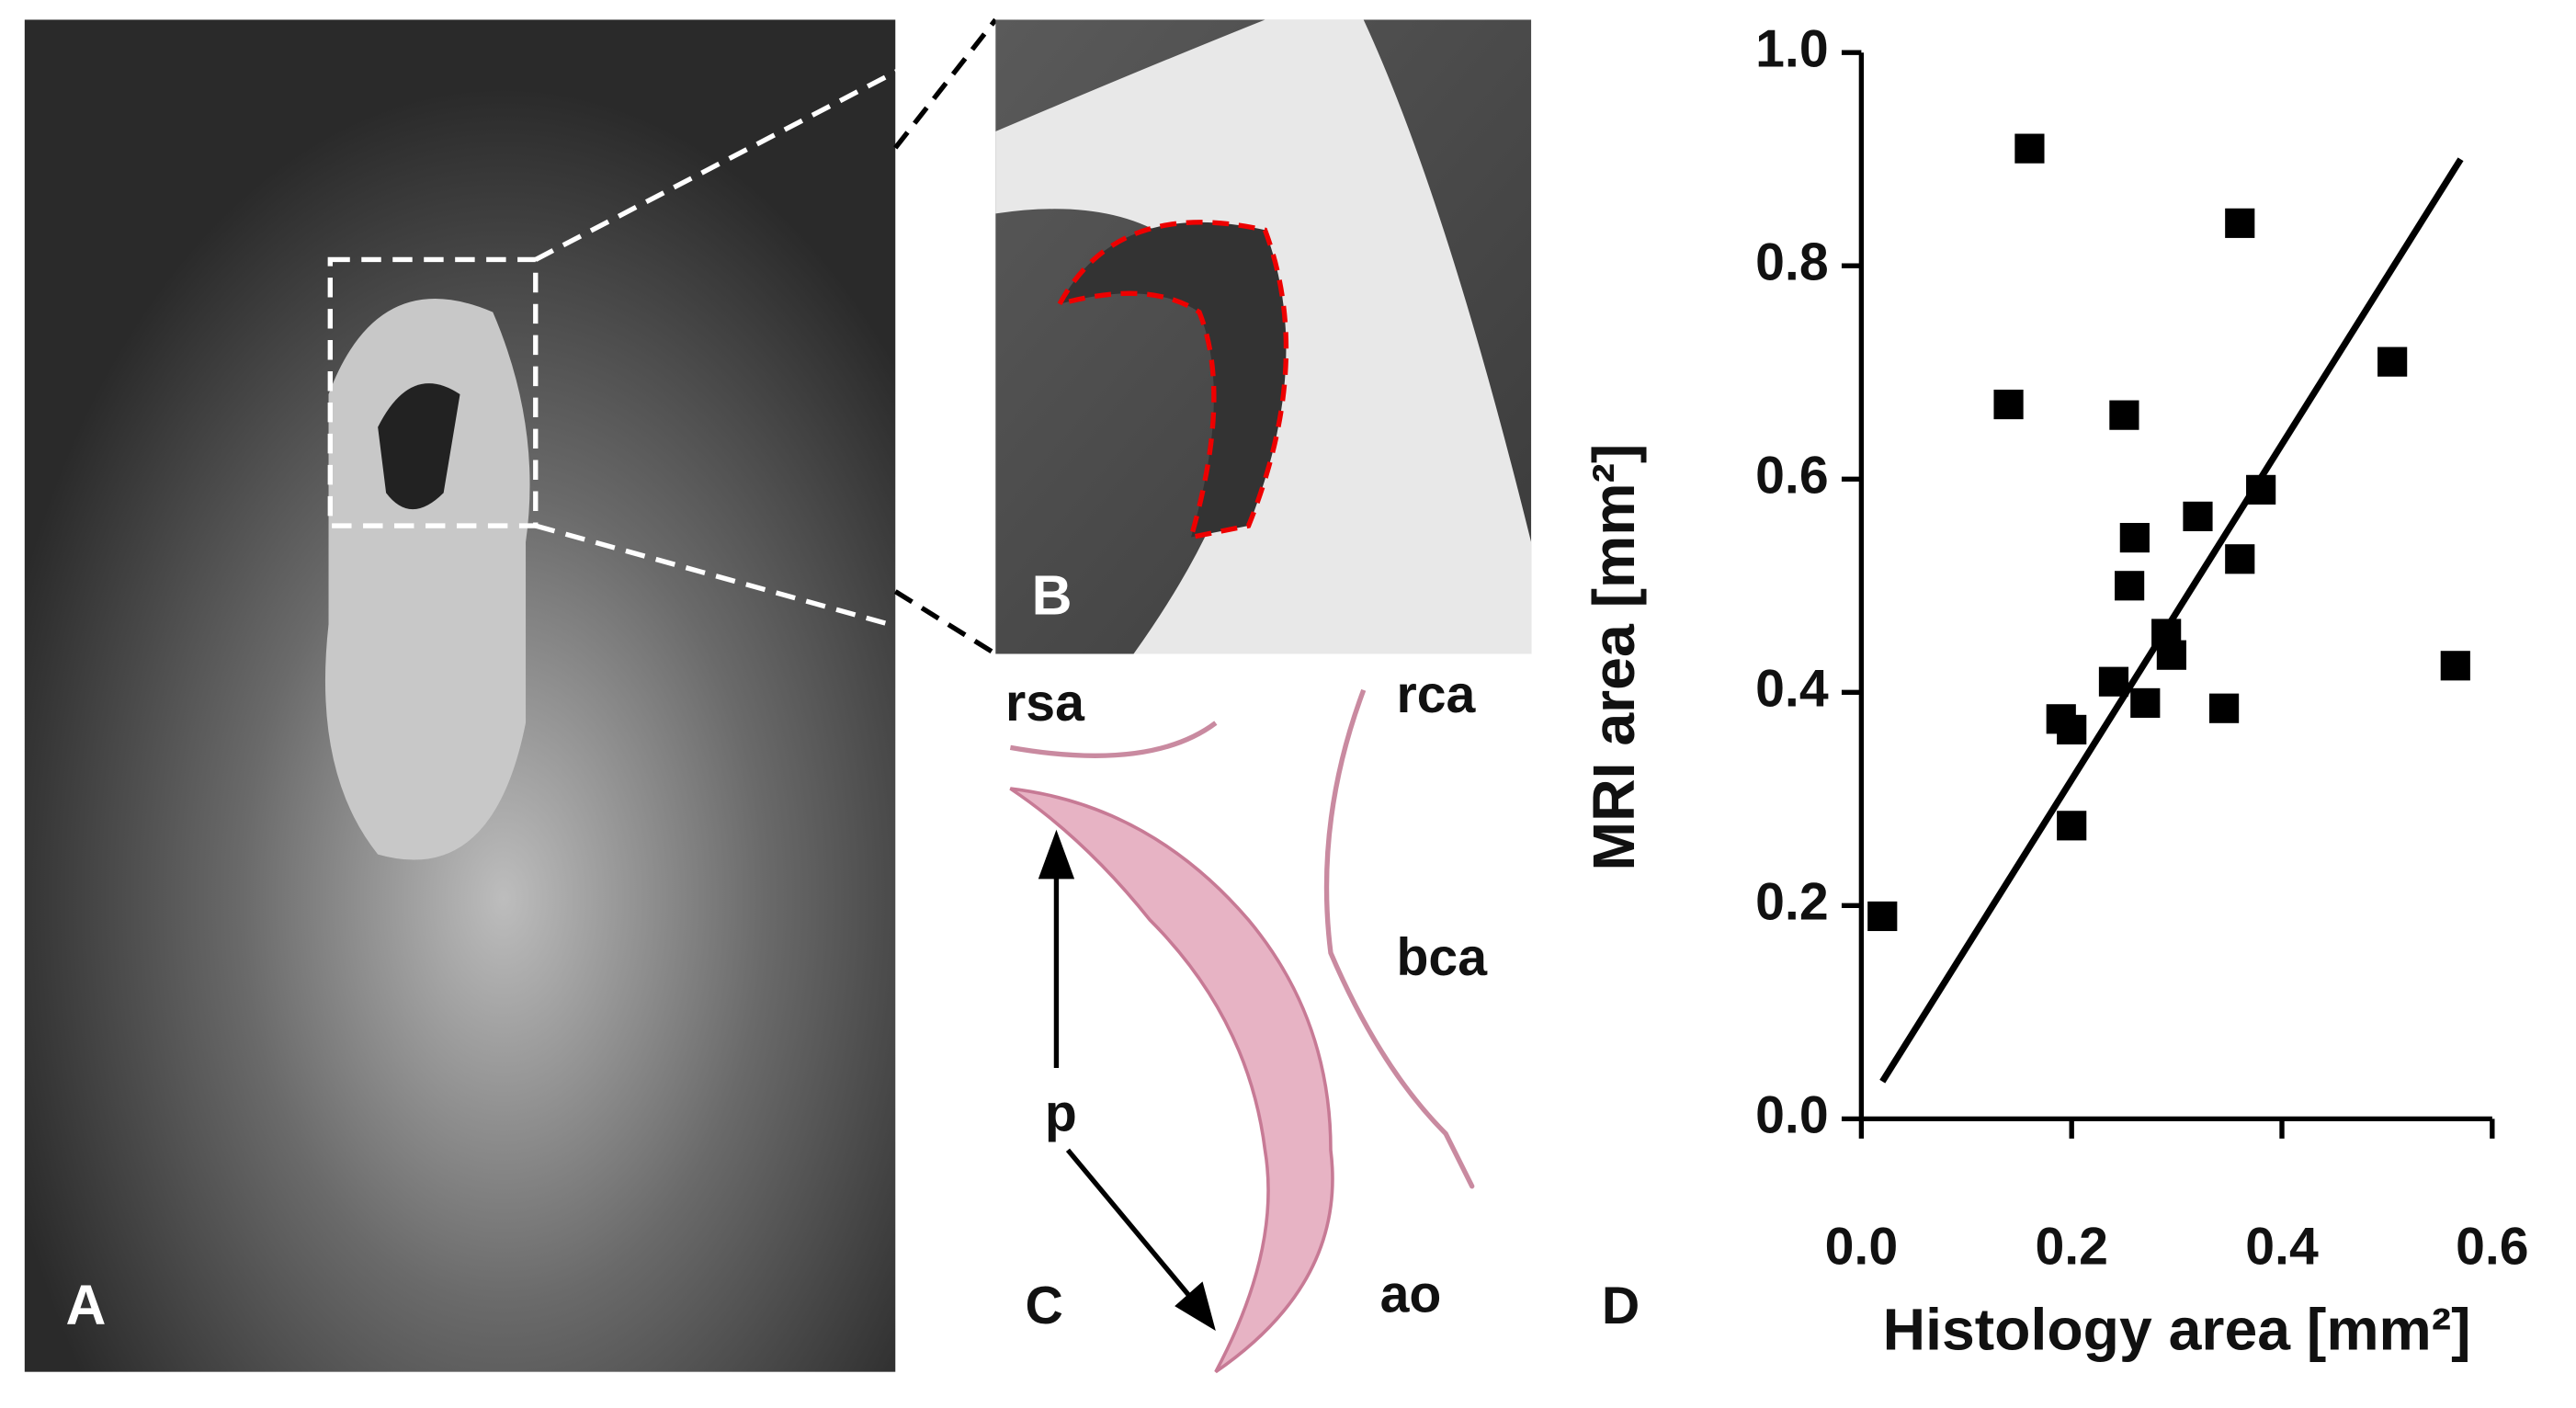  Describe the element at coordinates (1052, 595) in the screenshot. I see `panel-label: B` at that location.